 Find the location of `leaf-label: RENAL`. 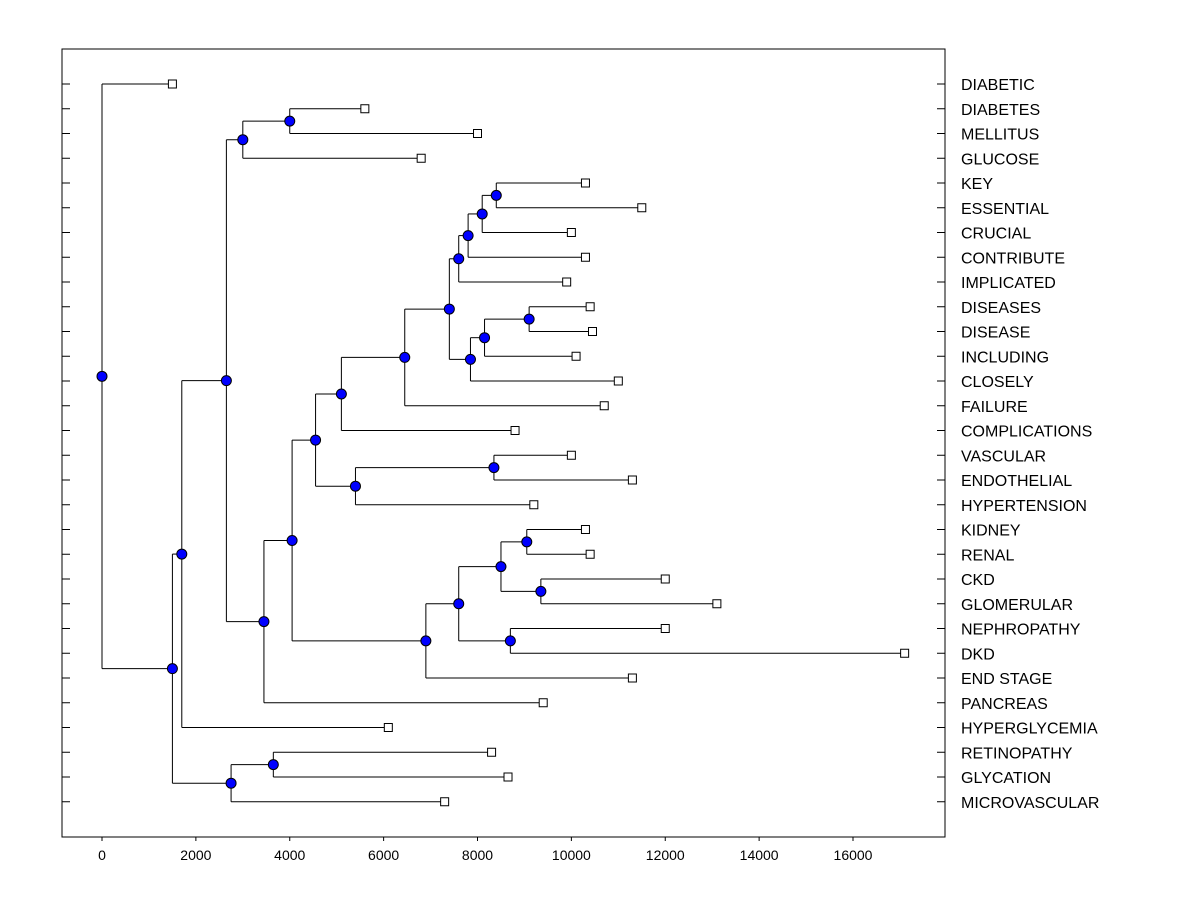

leaf-label: RENAL is located at coordinates (987, 555).